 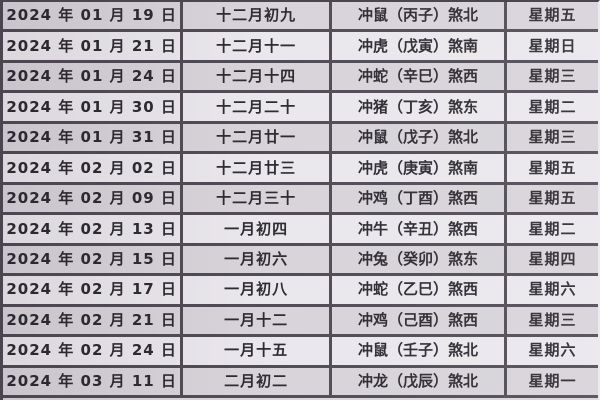 I want to click on cell-gregorian-date: 2024 年 02 月 24 日, so click(x=93, y=351).